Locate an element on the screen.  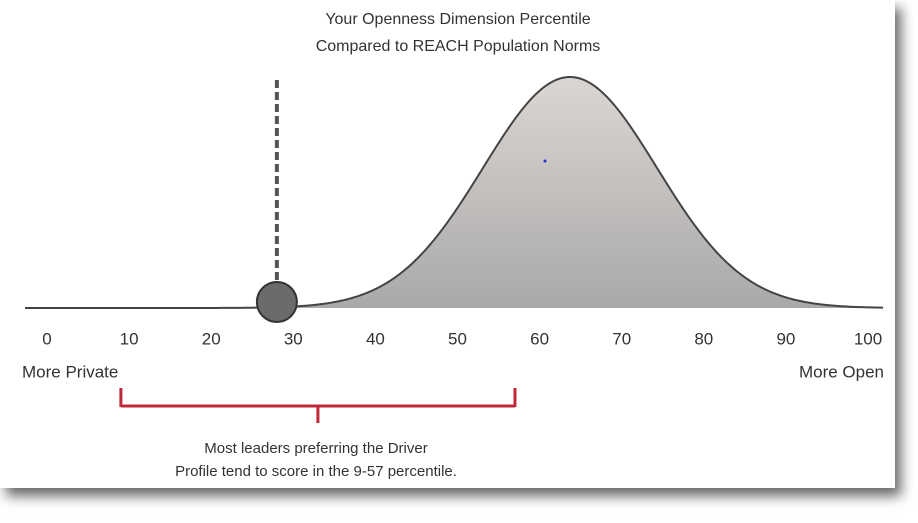
x-tick-label: 20 is located at coordinates (211, 338).